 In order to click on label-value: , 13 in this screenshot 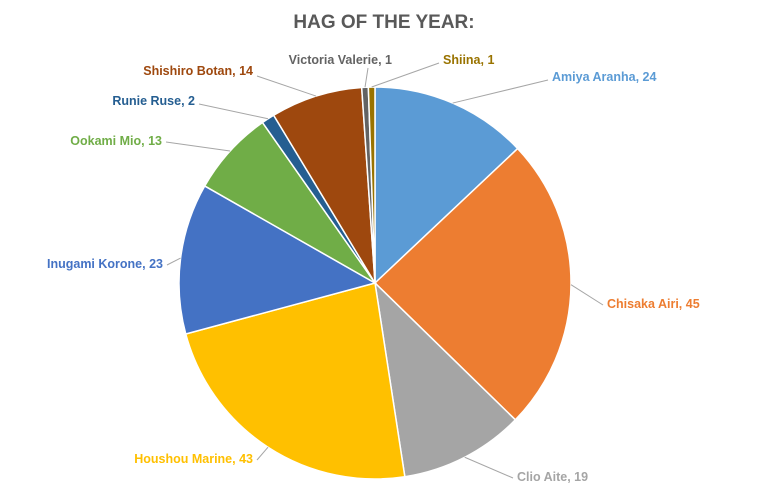, I will do `click(151, 141)`.